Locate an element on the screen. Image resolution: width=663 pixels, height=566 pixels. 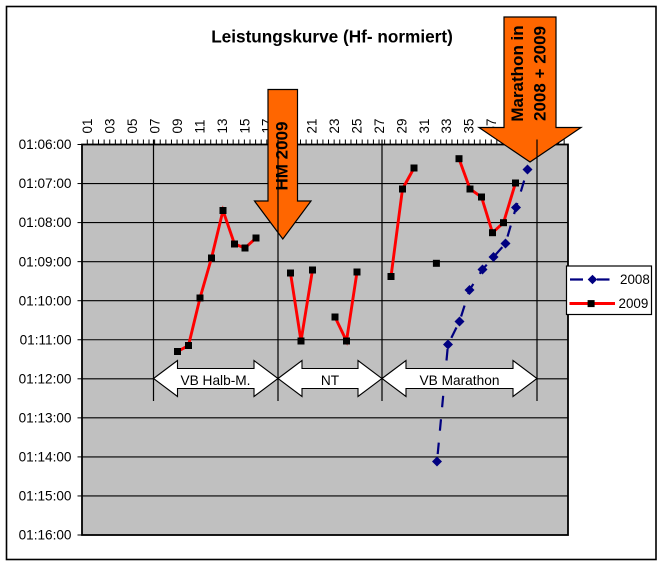
svg-text: 31 is located at coordinates (424, 126).